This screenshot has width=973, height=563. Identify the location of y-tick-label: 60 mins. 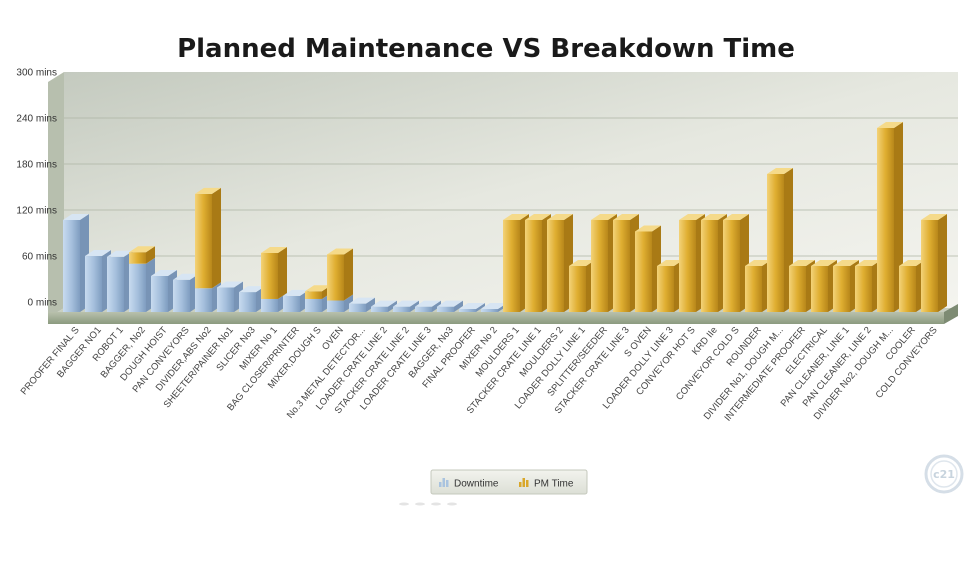
(39, 257).